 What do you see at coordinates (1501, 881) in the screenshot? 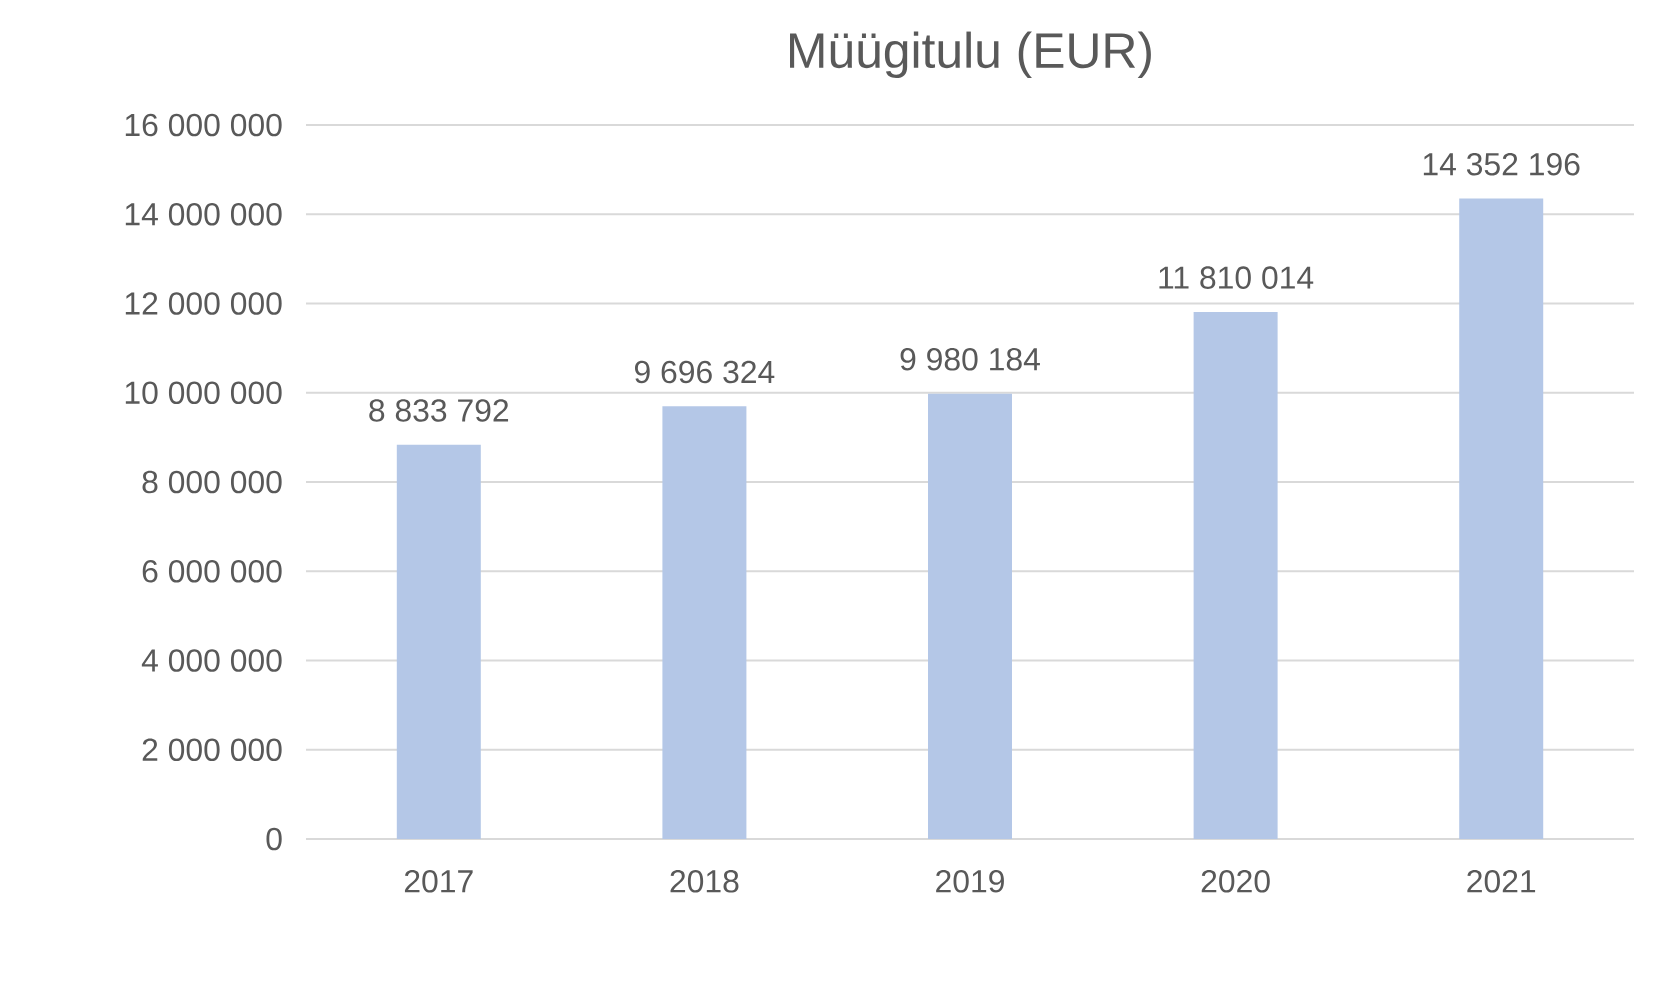
I see `x-tick-label: 2021` at bounding box center [1501, 881].